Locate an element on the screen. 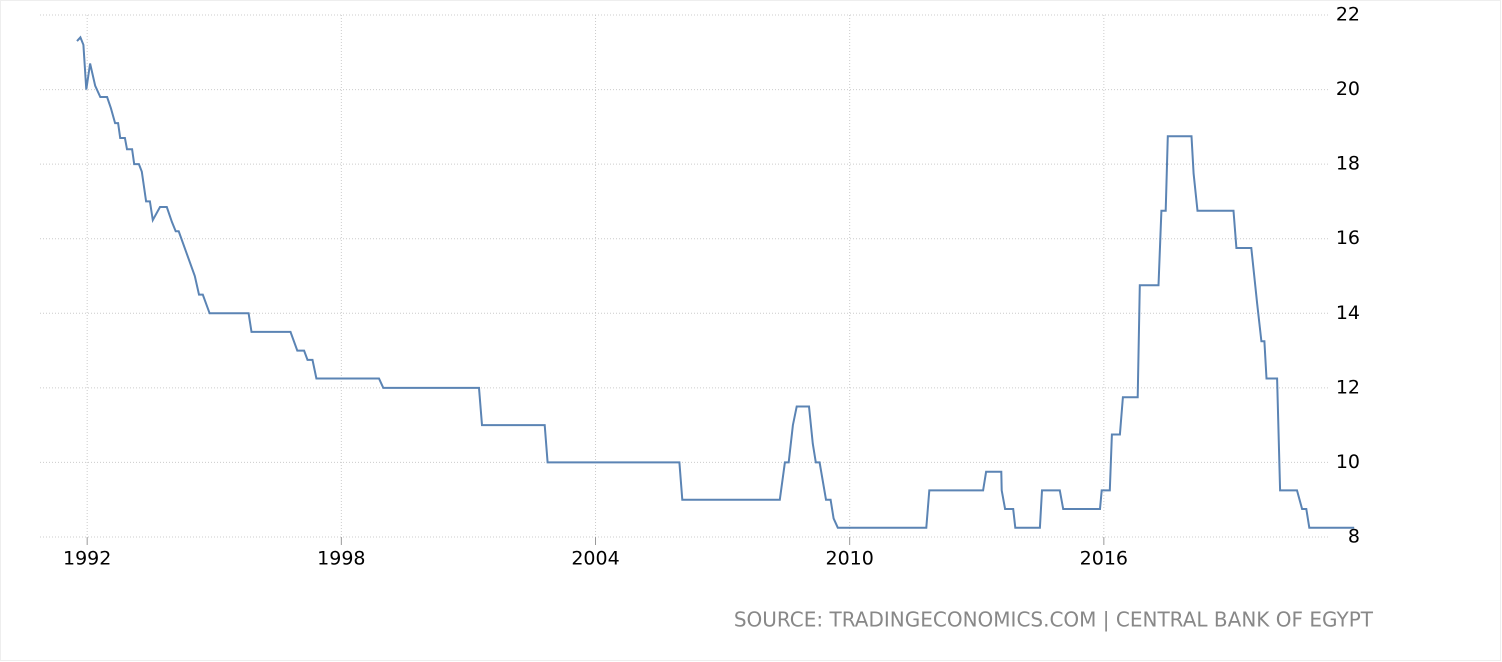 This screenshot has height=662, width=1502. x-tick-label: 1992 is located at coordinates (87, 559).